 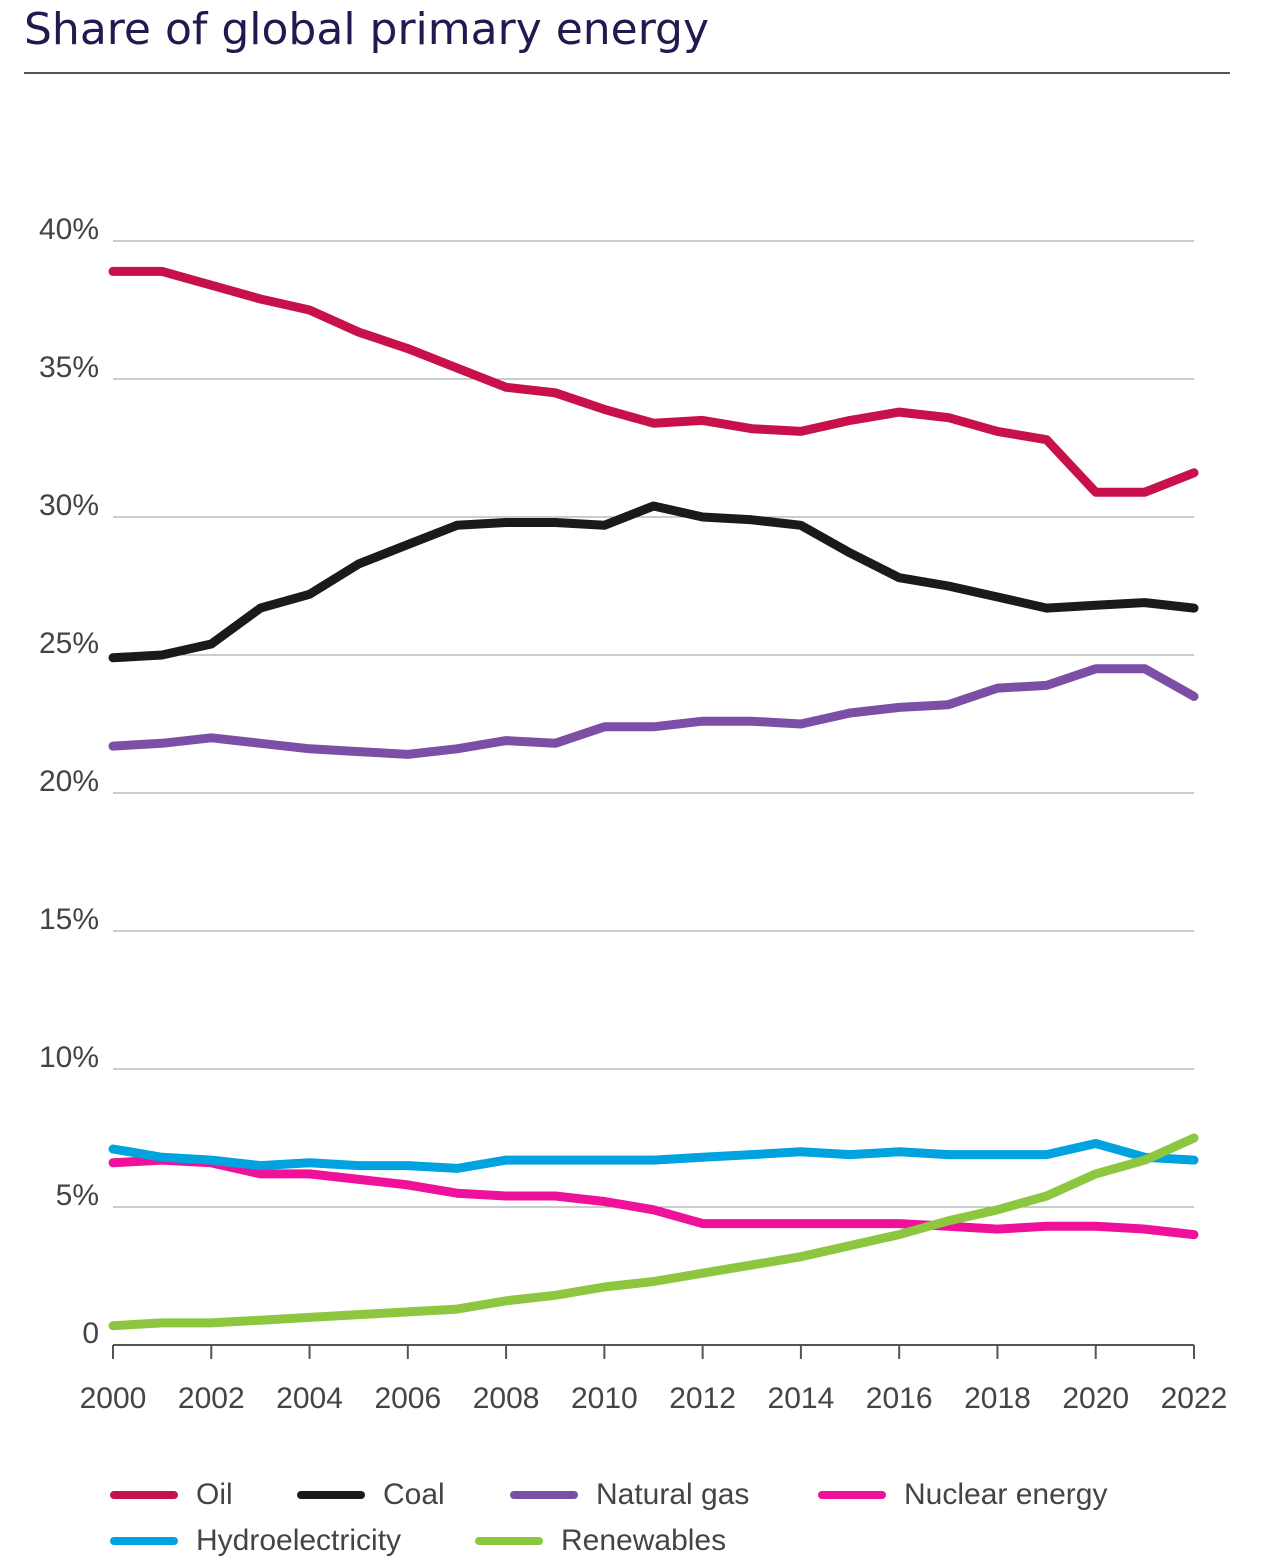 I want to click on legend-label-hydroelectricity: Hydroelectricity, so click(x=299, y=1540).